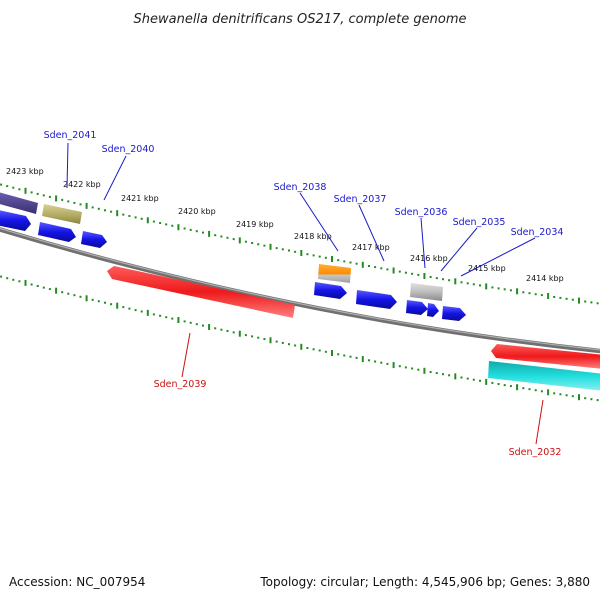  I want to click on gene-sden-2037, so click(376, 299).